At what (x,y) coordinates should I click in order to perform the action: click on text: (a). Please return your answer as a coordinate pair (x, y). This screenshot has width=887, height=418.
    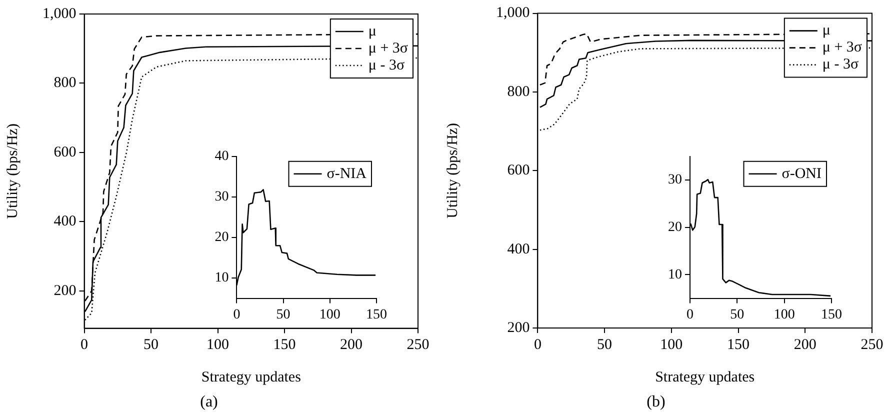
    Looking at the image, I should click on (209, 402).